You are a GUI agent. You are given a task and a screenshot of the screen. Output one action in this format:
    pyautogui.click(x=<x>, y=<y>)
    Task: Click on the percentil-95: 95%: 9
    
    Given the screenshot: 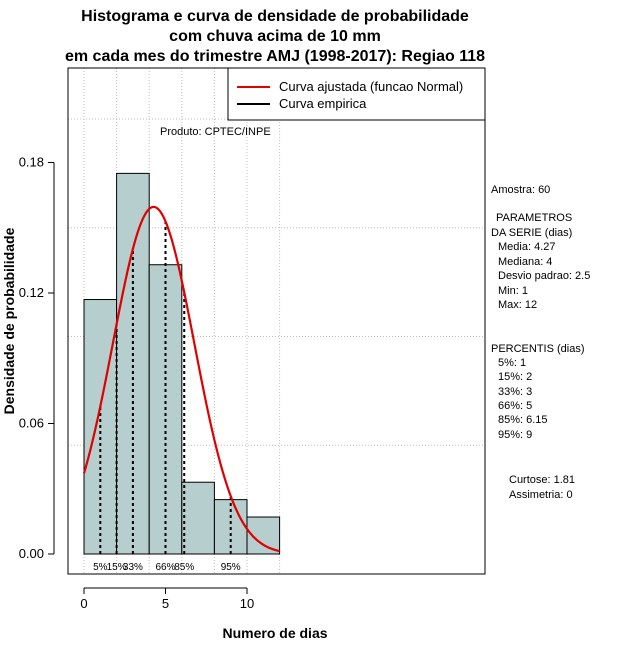 What is the action you would take?
    pyautogui.click(x=515, y=435)
    